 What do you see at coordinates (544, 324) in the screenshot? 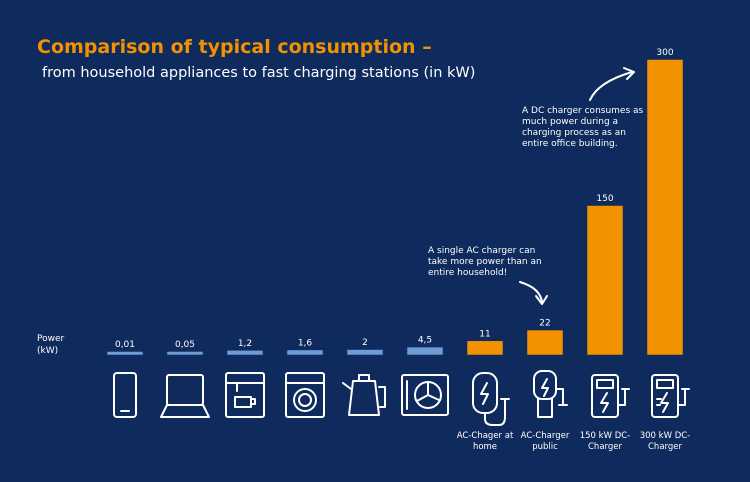
I see `value-label: 22` at bounding box center [544, 324].